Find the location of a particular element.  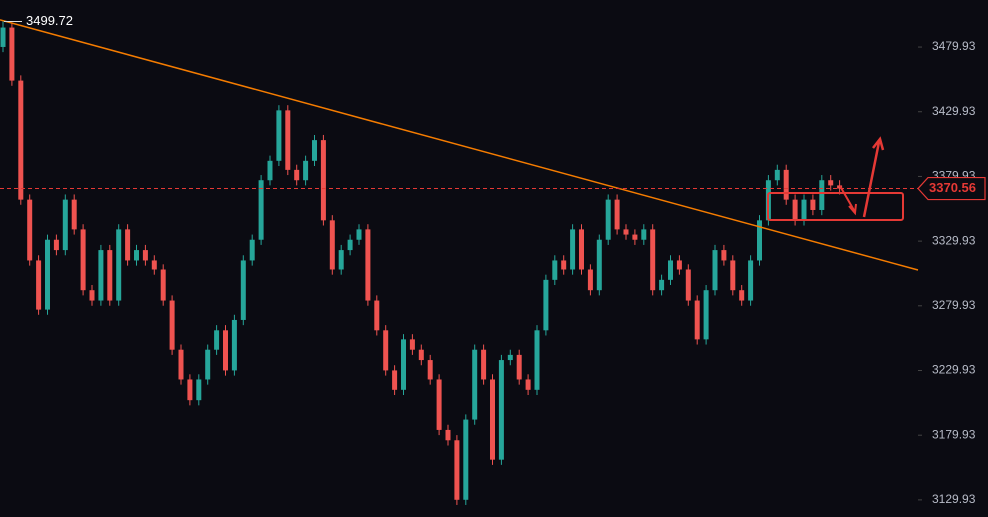

y-tick-label: 3229.93 is located at coordinates (954, 370).